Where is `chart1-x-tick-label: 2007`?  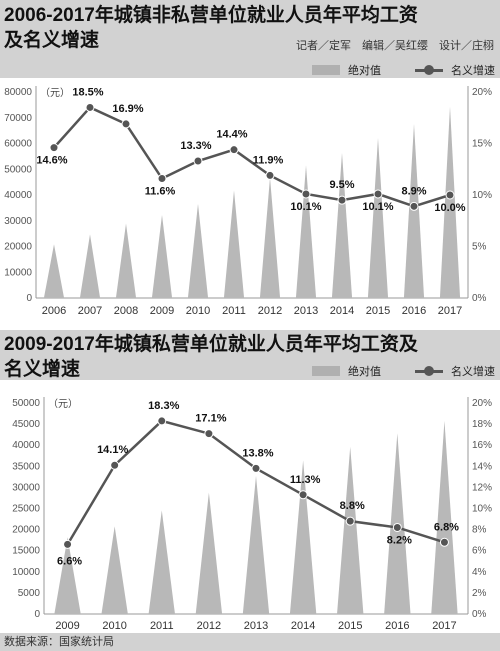 chart1-x-tick-label: 2007 is located at coordinates (90, 311).